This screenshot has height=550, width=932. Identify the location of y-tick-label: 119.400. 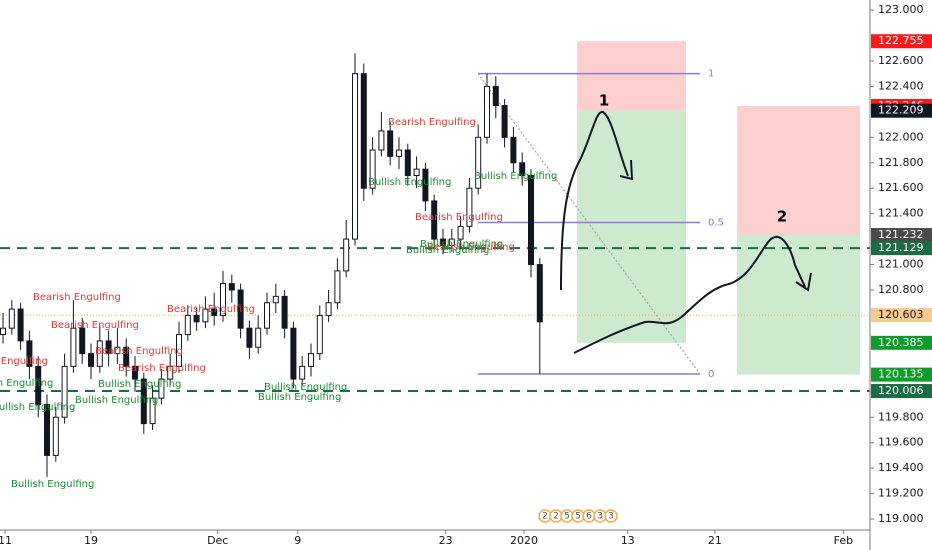
(901, 467).